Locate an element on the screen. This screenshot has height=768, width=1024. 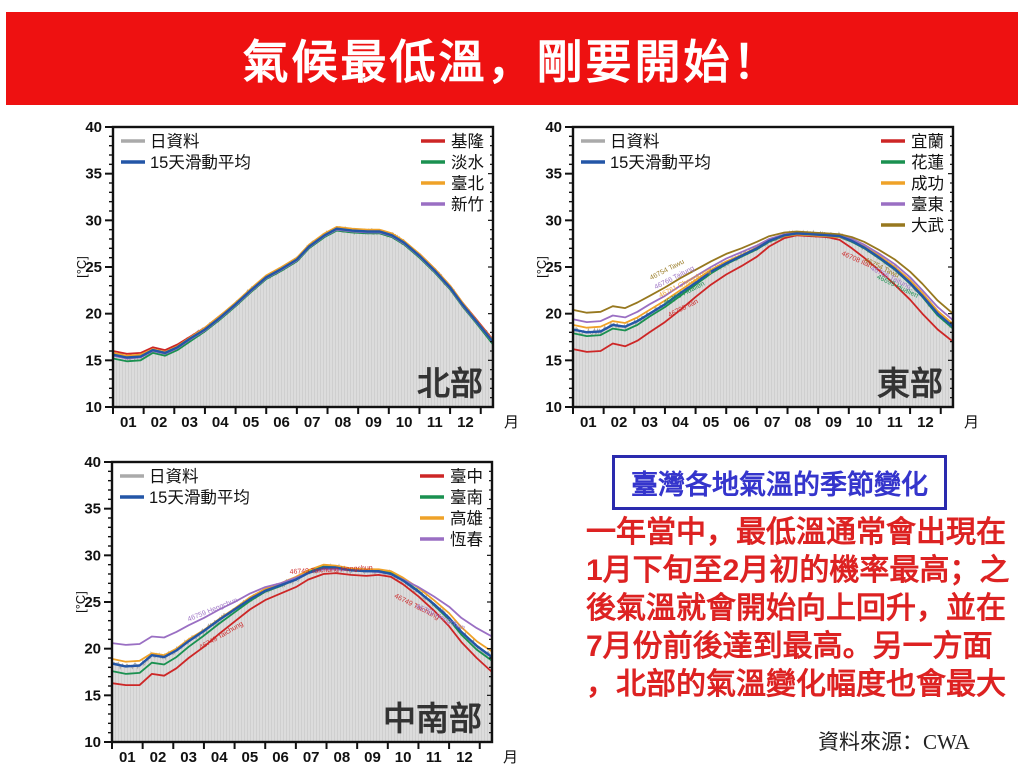
title-banner: 氣候最低溫，剛要開始！ is located at coordinates (512, 58).